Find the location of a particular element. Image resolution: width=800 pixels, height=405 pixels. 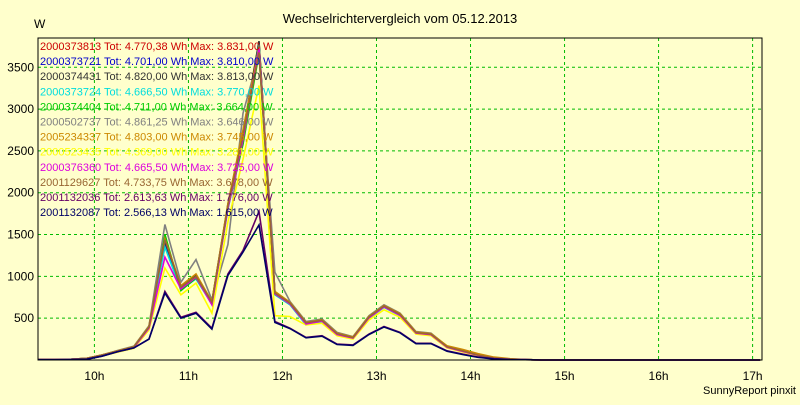

y-tick-label-6: 3500 is located at coordinates (20, 67).